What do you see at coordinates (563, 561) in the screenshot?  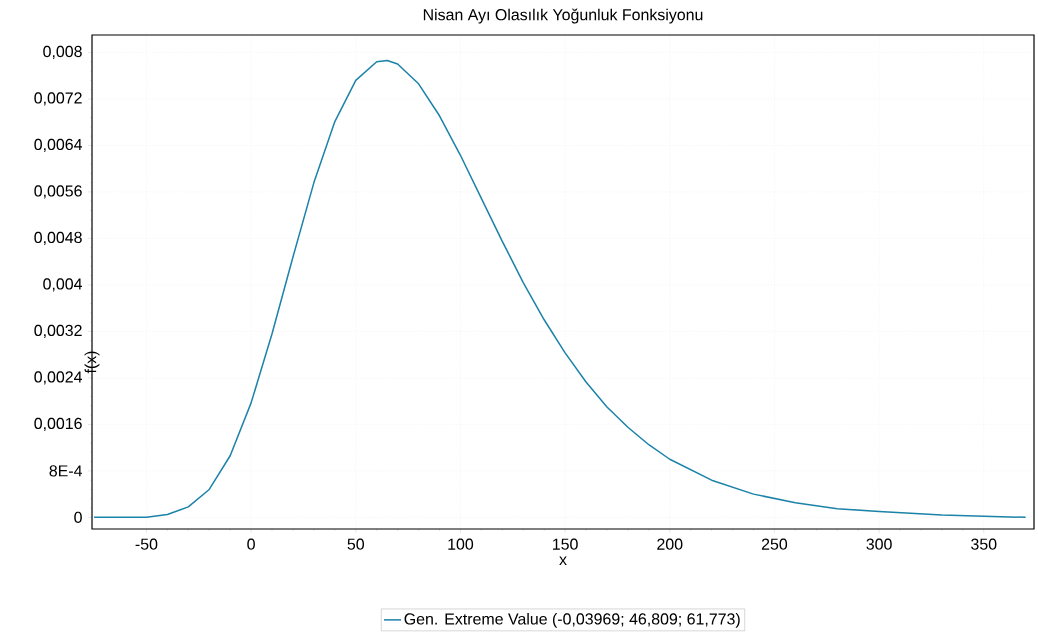 I see `x-axis-title: x` at bounding box center [563, 561].